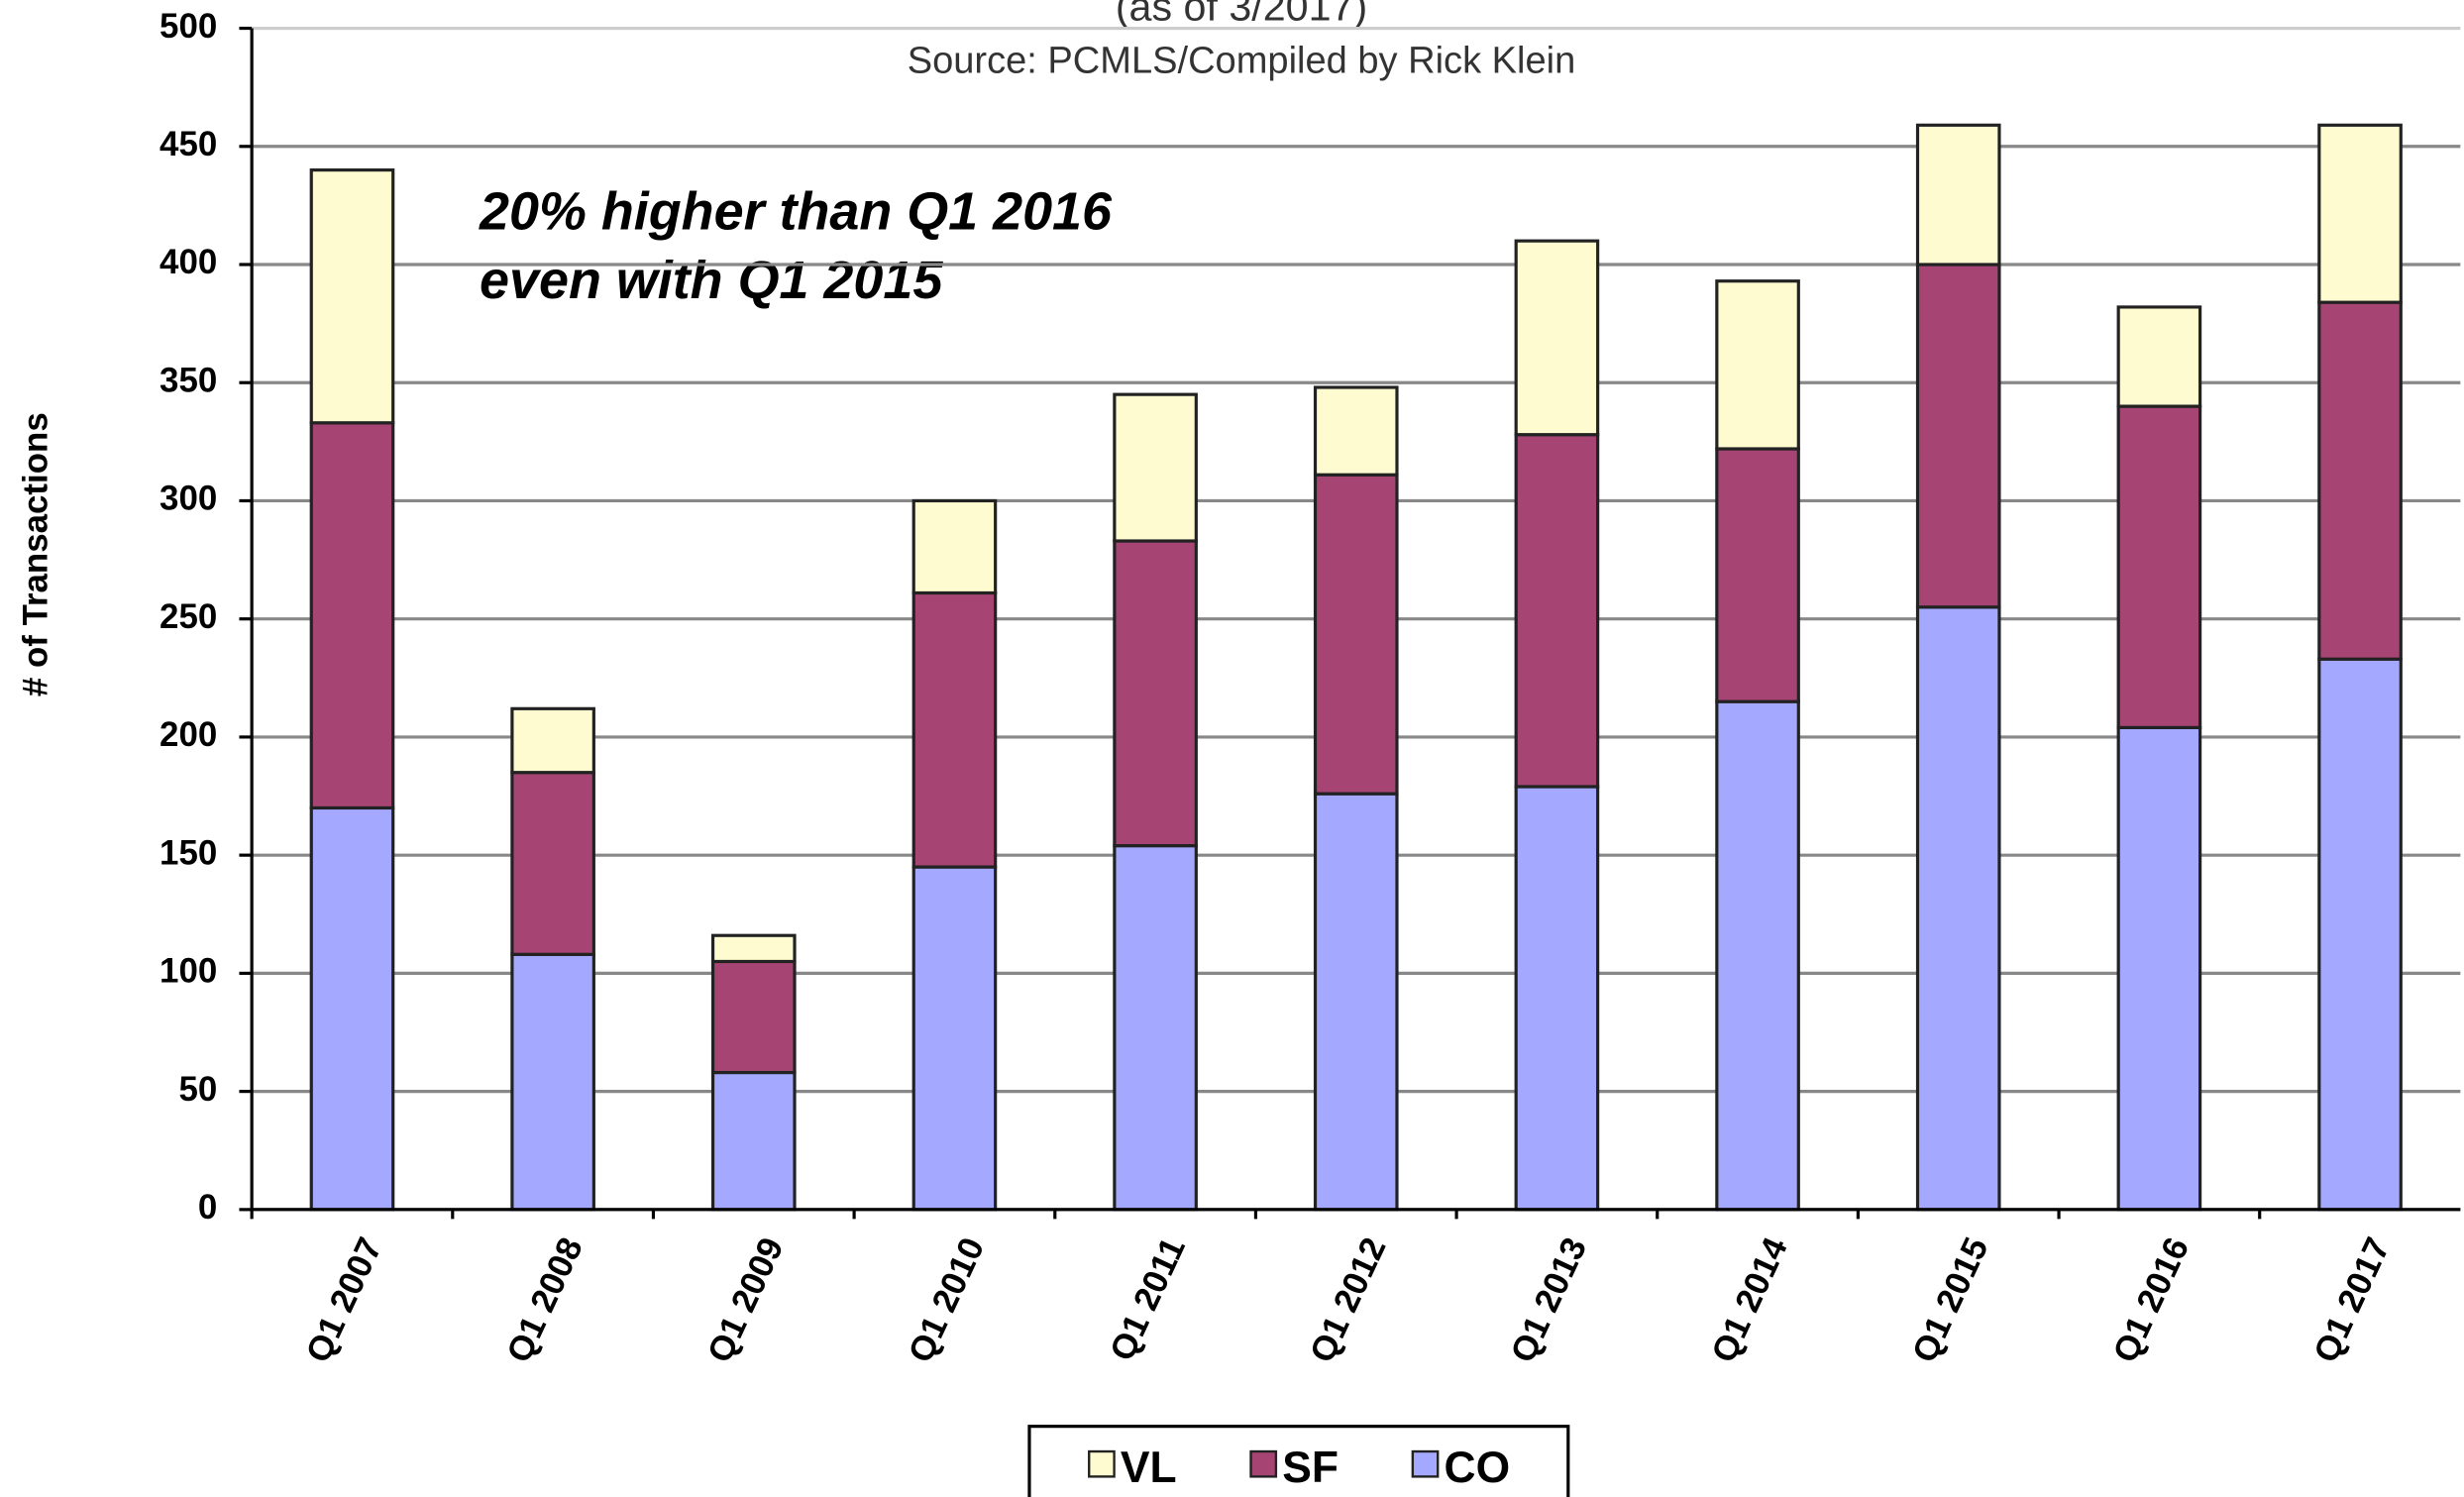 The width and height of the screenshot is (2464, 1497). I want to click on x-tick-label: Q1 2014, so click(1749, 1299).